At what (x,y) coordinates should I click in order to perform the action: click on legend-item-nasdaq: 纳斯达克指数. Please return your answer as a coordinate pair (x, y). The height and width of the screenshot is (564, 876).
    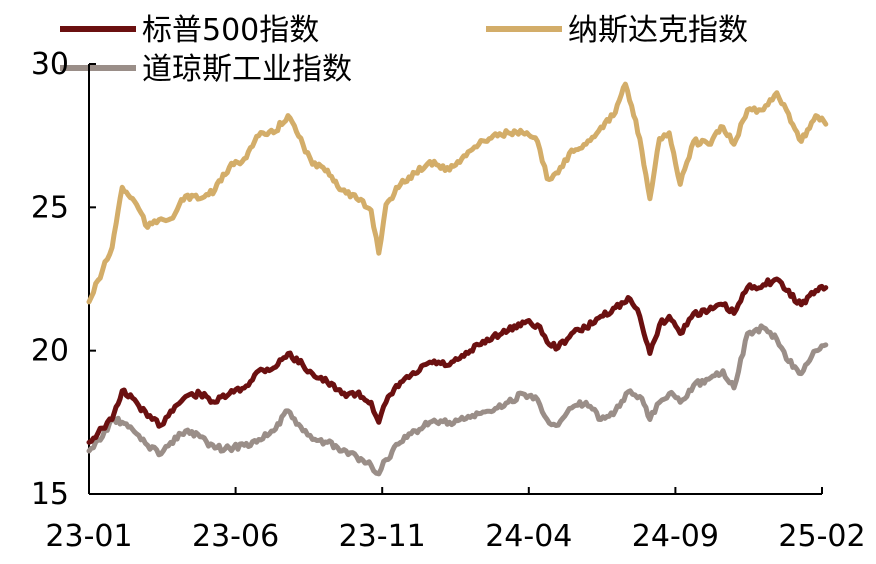
    Looking at the image, I should click on (617, 30).